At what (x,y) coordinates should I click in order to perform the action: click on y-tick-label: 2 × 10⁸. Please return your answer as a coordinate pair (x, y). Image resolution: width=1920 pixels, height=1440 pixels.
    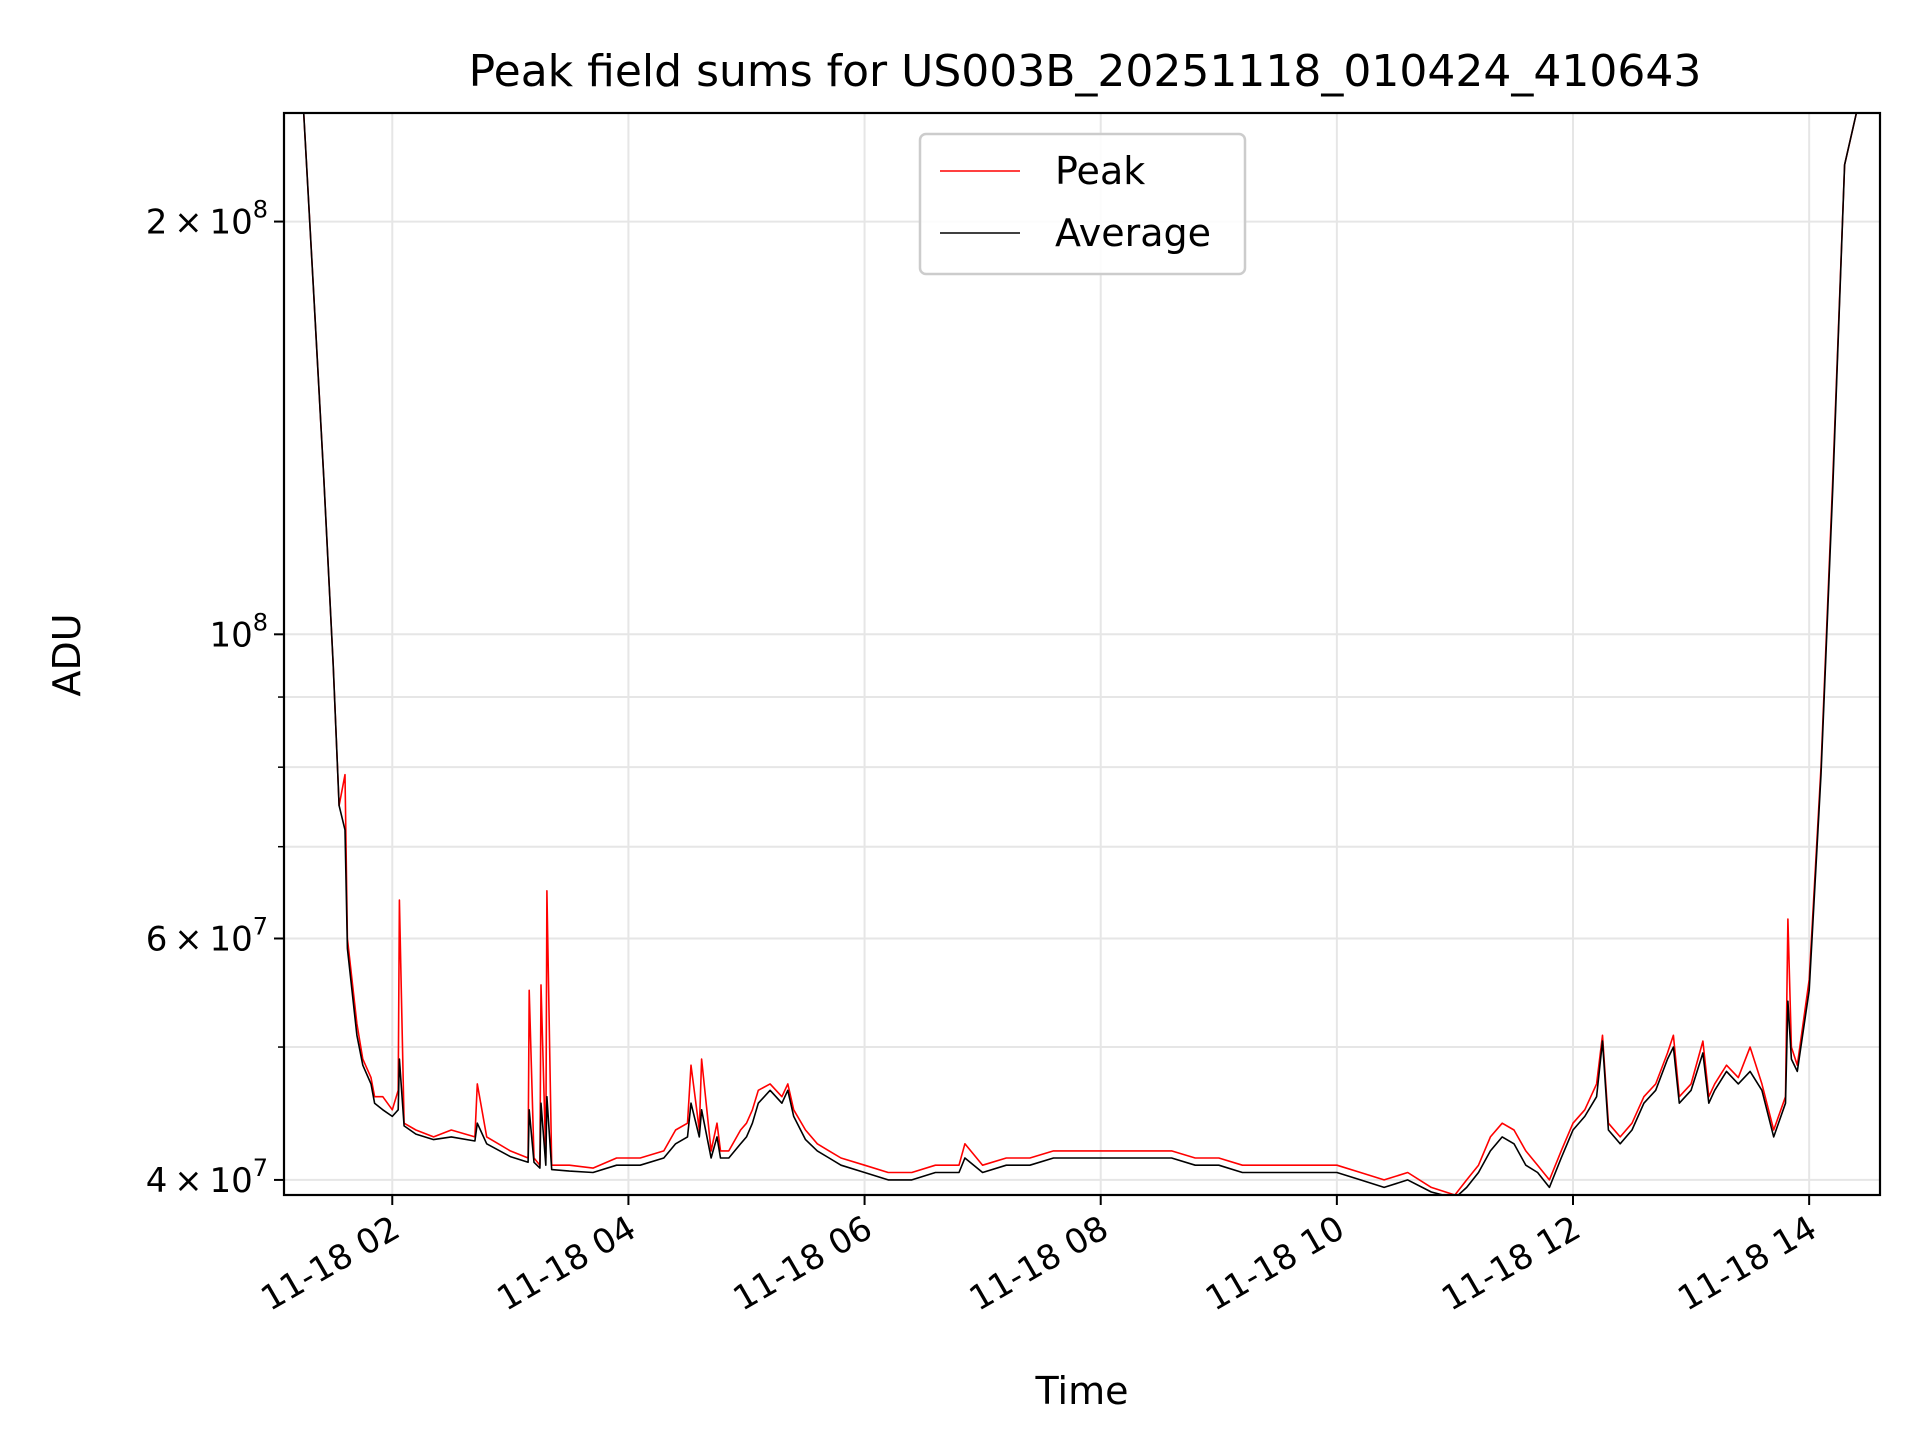
    Looking at the image, I should click on (207, 219).